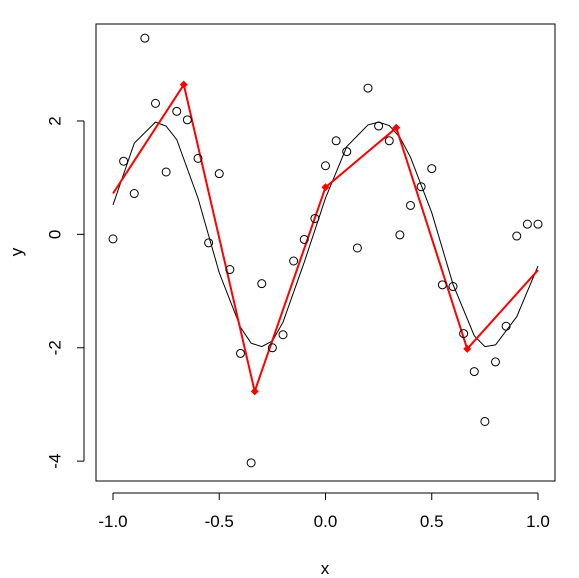 Image resolution: width=579 pixels, height=578 pixels. I want to click on x-tick-label: 0.0, so click(326, 521).